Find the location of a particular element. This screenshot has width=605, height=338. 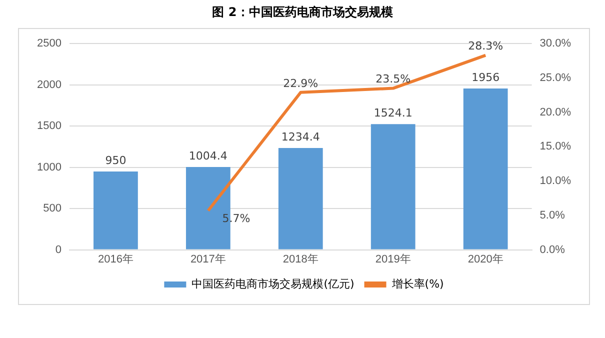

data-label: 28.3% is located at coordinates (486, 46).